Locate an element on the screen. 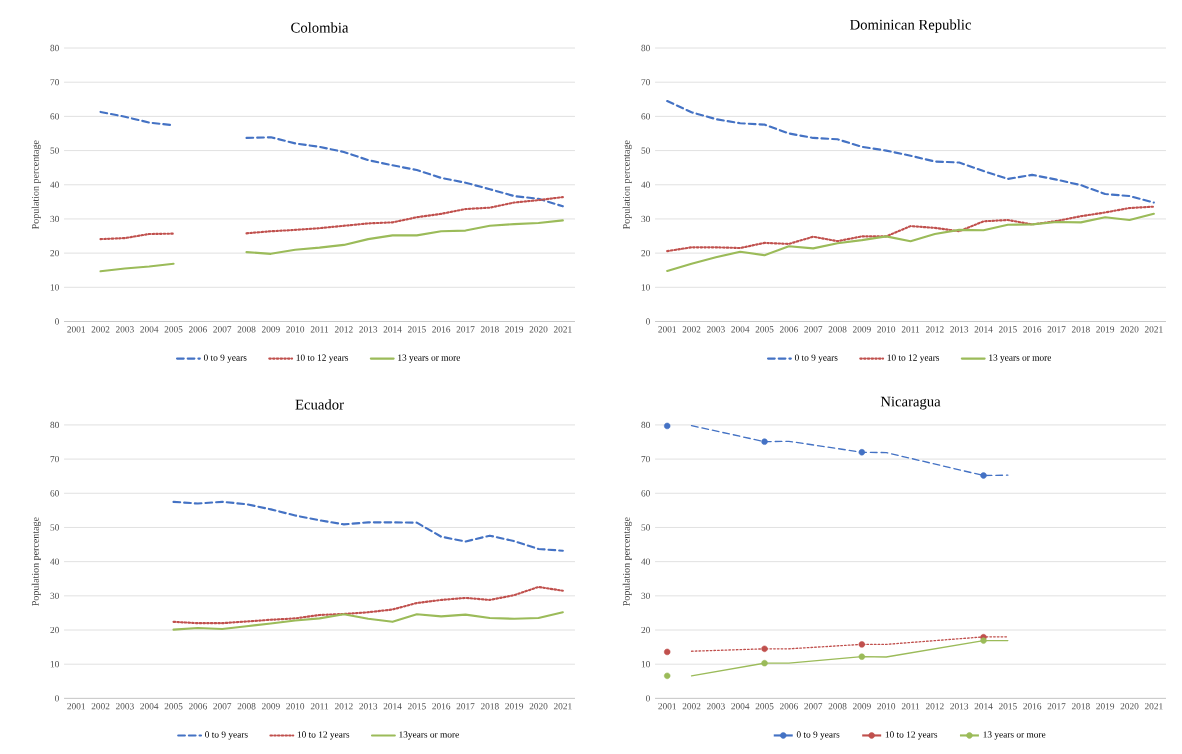 The image size is (1182, 754). x-tick-label: 2004 is located at coordinates (740, 706).